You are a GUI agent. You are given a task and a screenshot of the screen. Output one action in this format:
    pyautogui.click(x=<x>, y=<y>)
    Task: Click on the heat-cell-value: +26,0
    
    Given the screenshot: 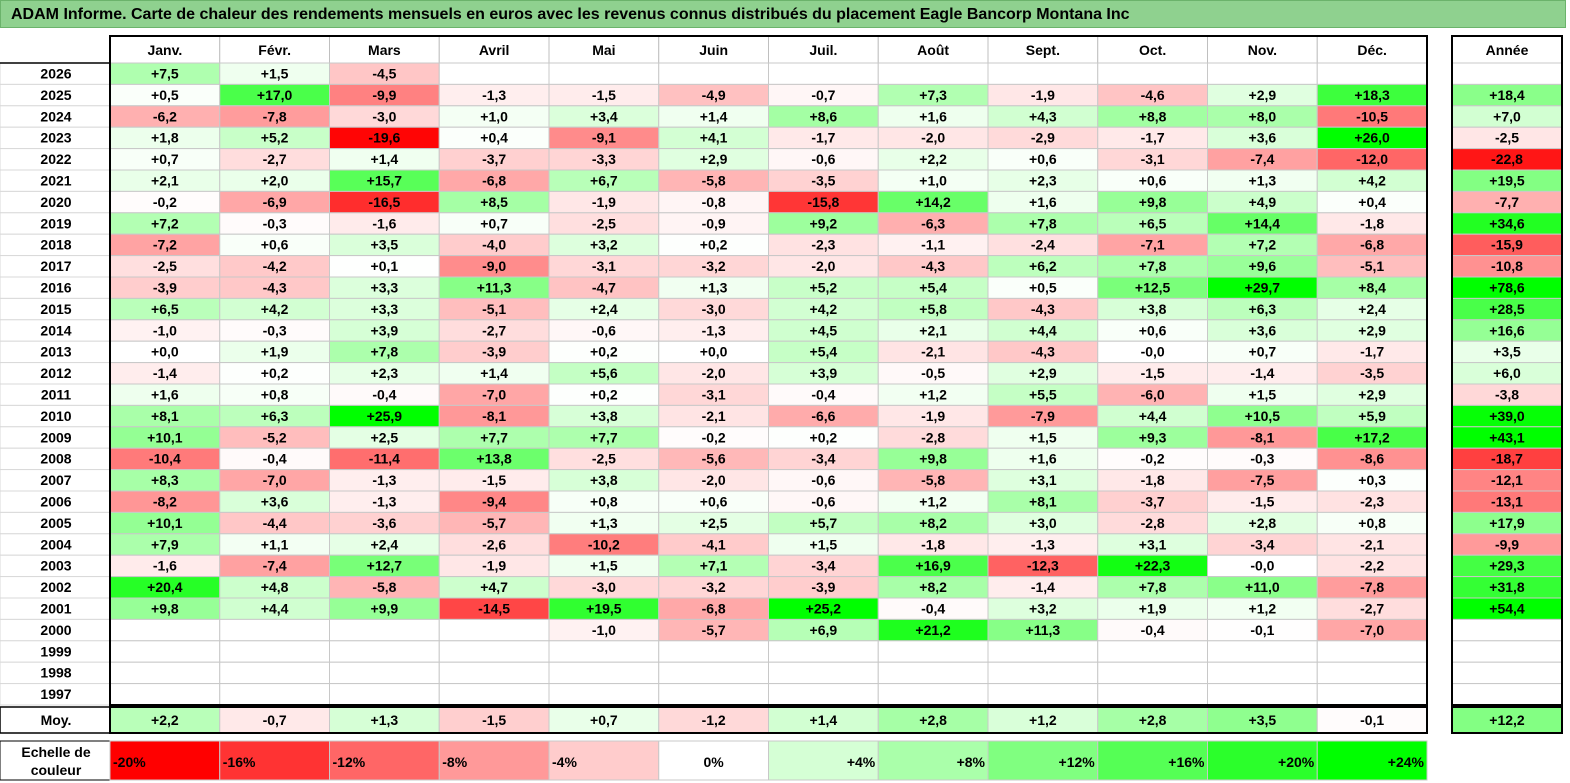 What is the action you would take?
    pyautogui.click(x=1372, y=138)
    